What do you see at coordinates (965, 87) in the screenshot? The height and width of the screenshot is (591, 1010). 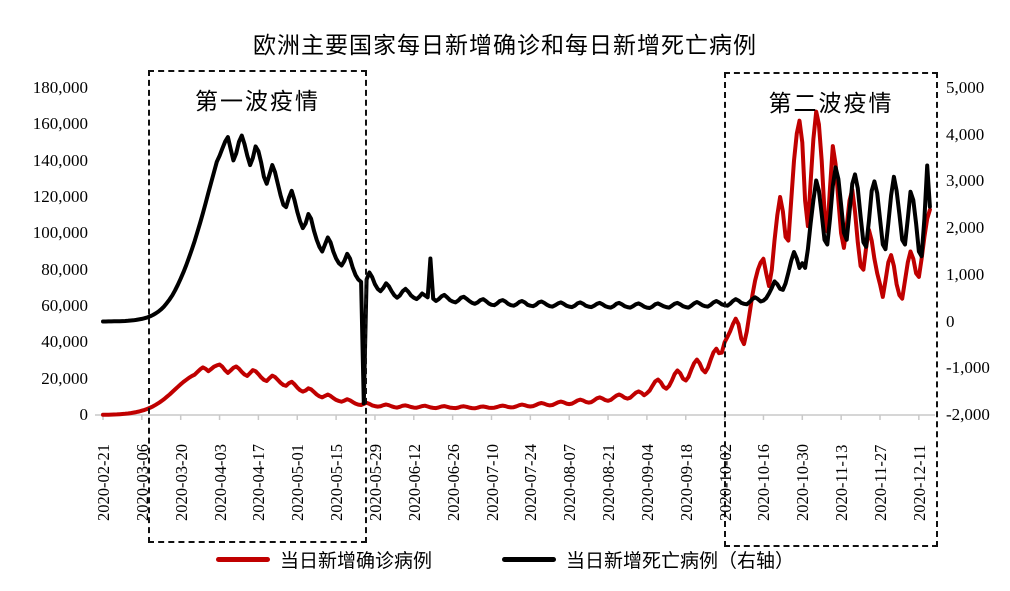 I see `right-axis-label: 5,000` at bounding box center [965, 87].